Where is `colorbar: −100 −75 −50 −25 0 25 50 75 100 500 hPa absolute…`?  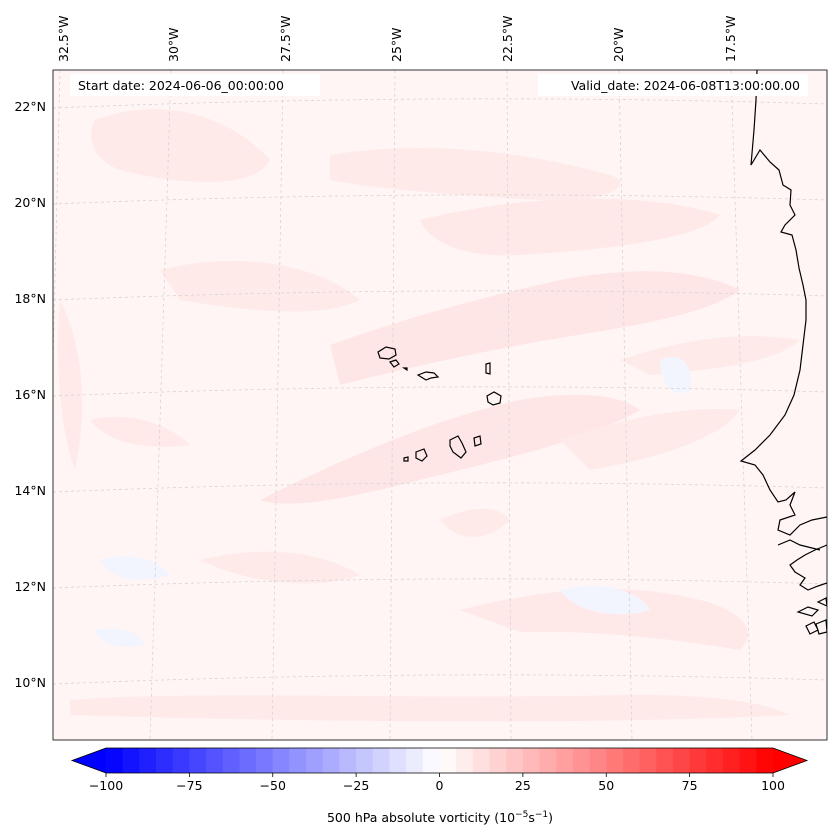
colorbar: −100 −75 −50 −25 0 25 50 75 100 500 hPa absolute… is located at coordinates (439, 786).